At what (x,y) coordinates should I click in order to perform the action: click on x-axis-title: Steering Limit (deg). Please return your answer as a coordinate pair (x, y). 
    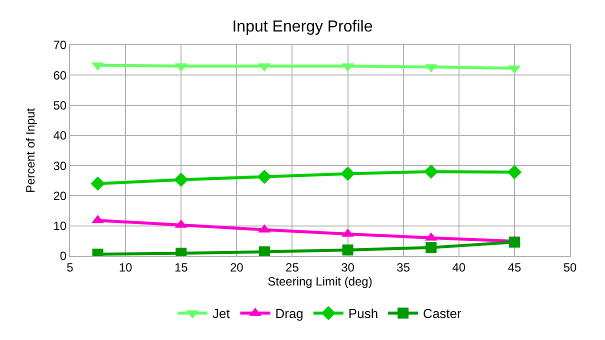
    Looking at the image, I should click on (320, 281).